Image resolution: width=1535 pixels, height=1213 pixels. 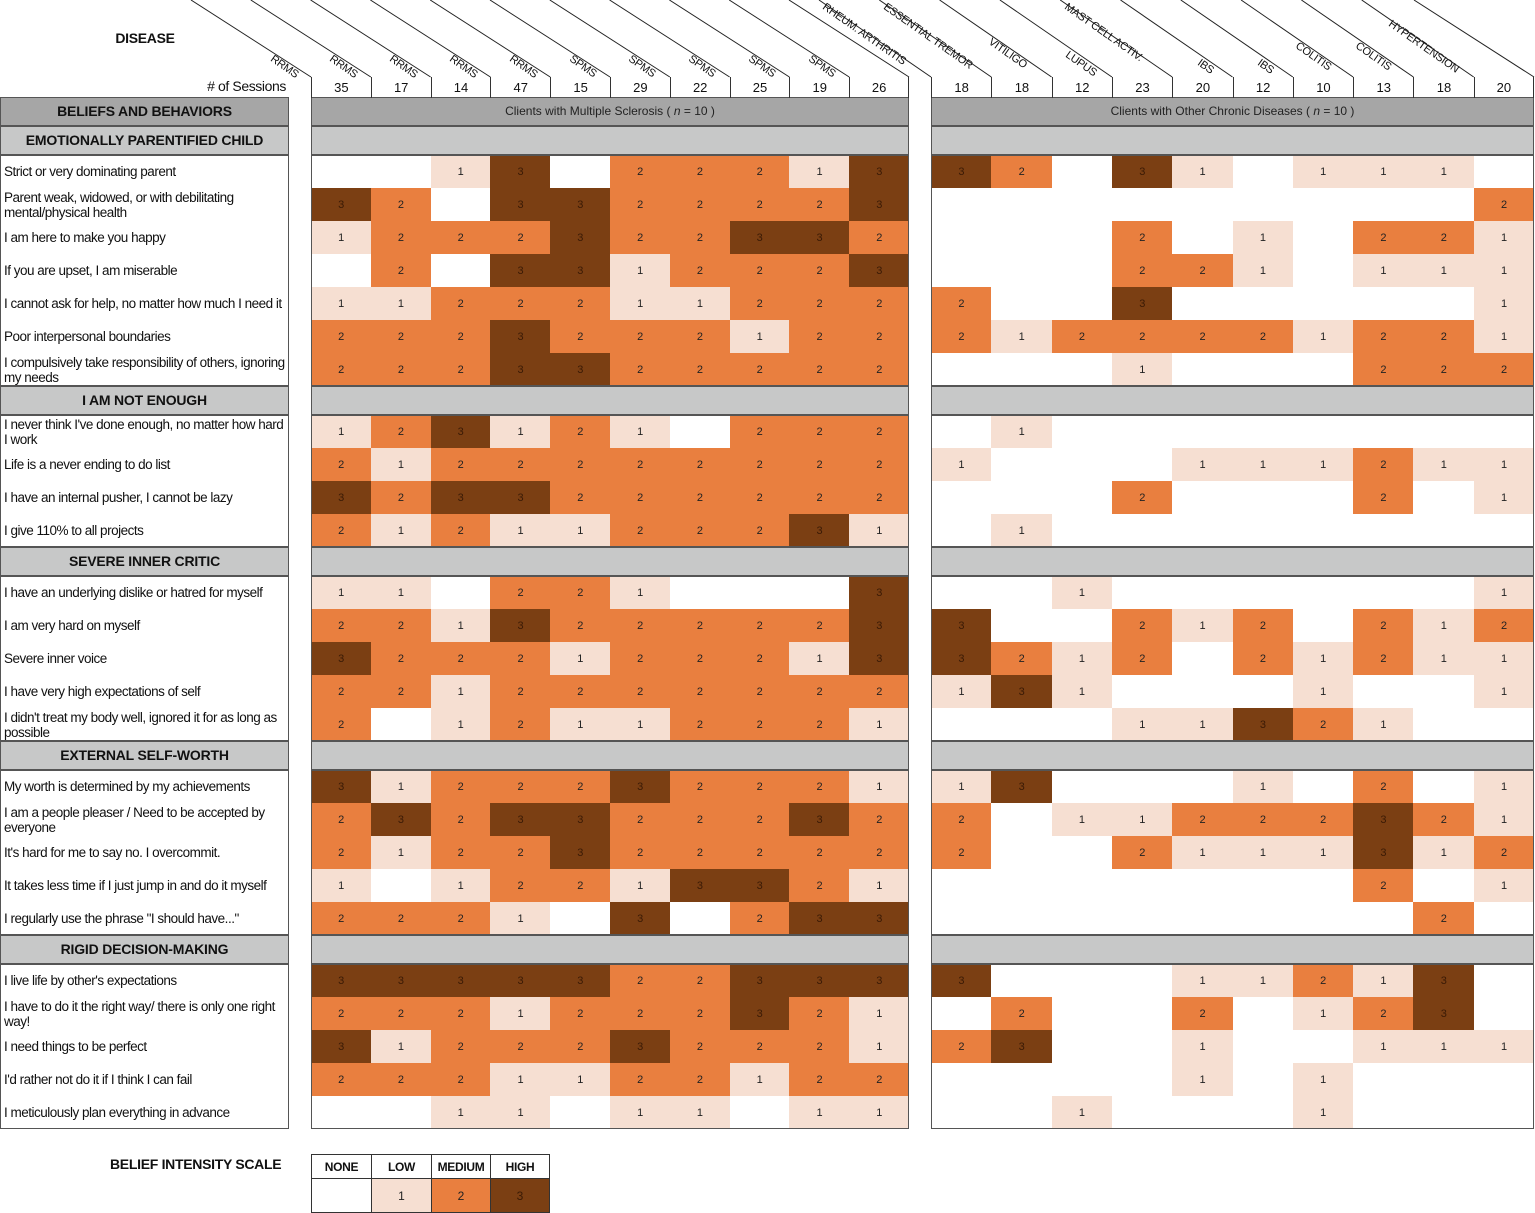 I want to click on row-label: Strict or very dominating parent, so click(x=144, y=171).